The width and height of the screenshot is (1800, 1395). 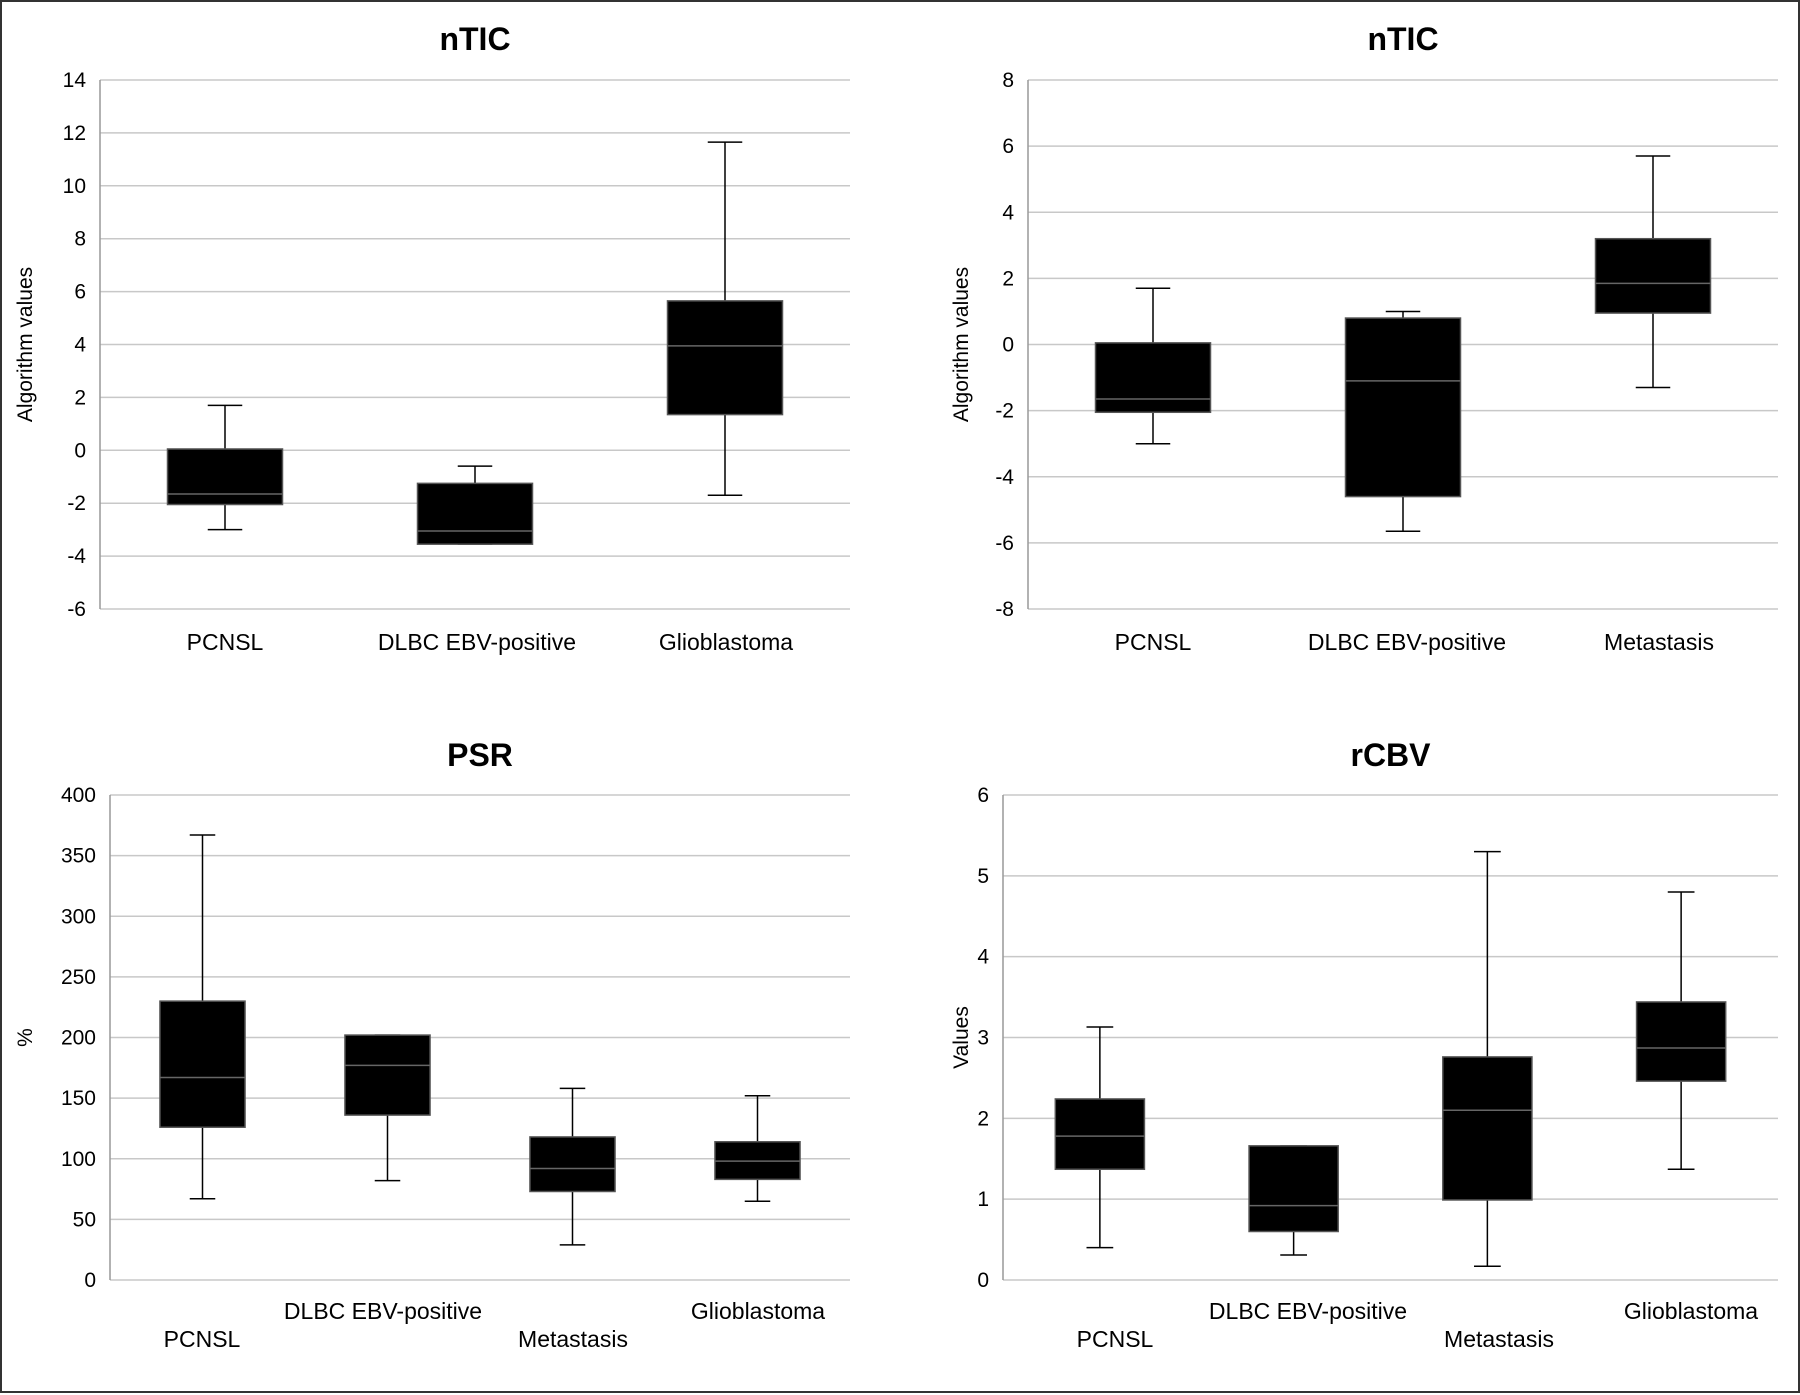 What do you see at coordinates (25, 1037) in the screenshot?
I see `y-axis-label: %` at bounding box center [25, 1037].